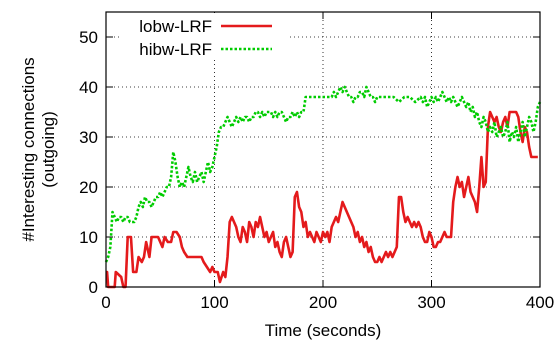 This screenshot has width=560, height=347. Describe the element at coordinates (88, 137) in the screenshot. I see `y-tick-label: 30` at that location.